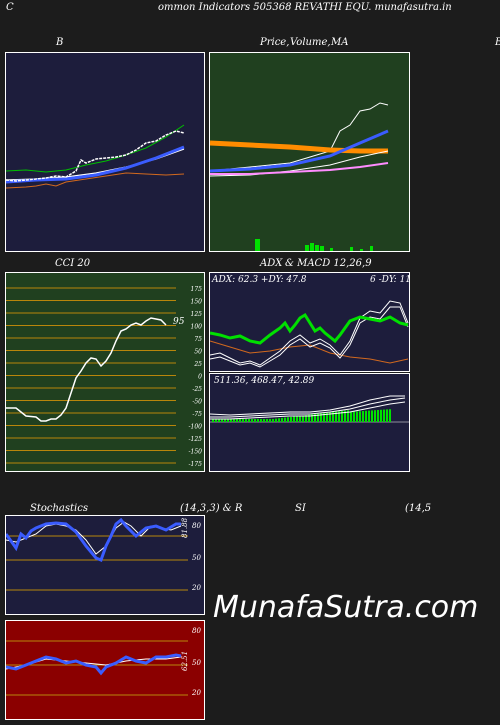 The width and height of the screenshot is (500, 725). Describe the element at coordinates (197, 389) in the screenshot. I see `cci-tick-label: -25` at that location.